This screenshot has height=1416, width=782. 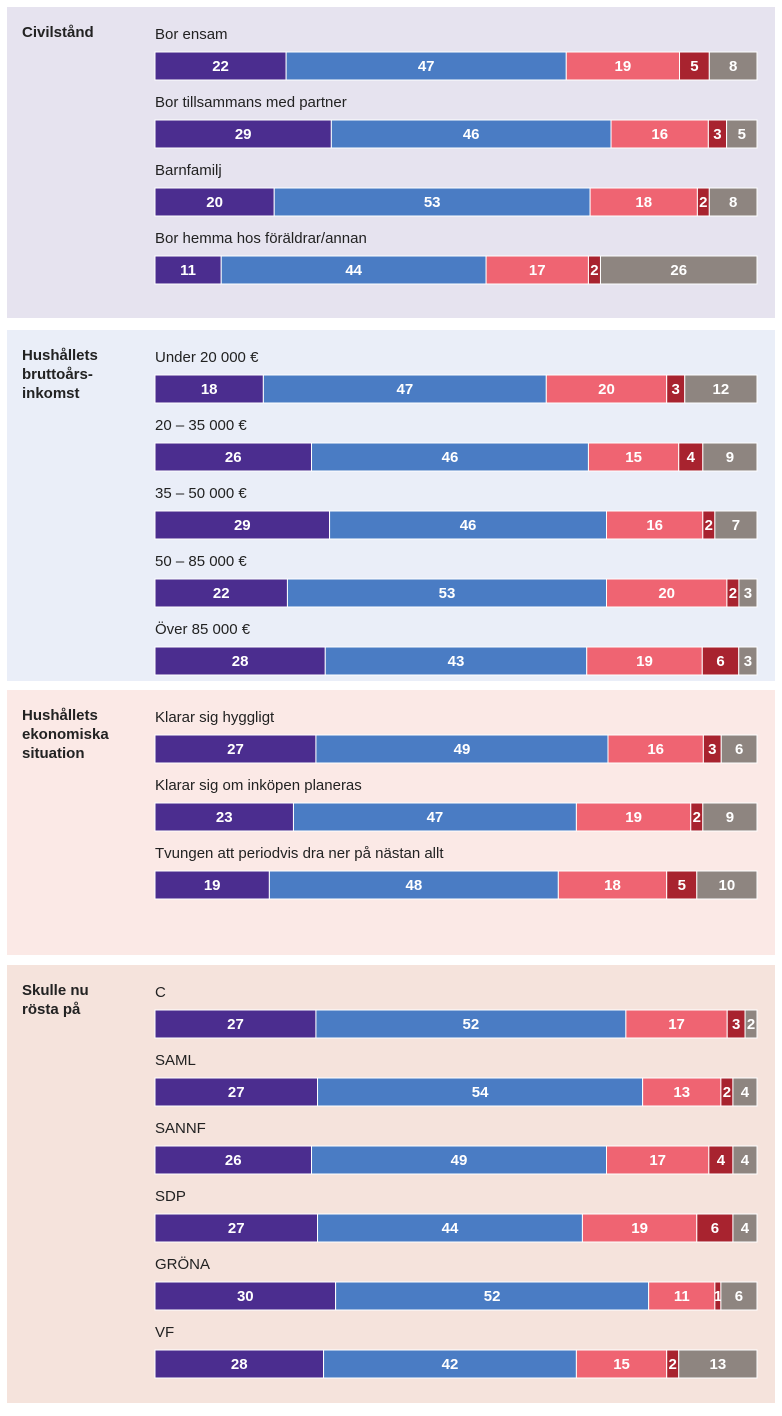 I want to click on data-label: 52, so click(x=471, y=1024).